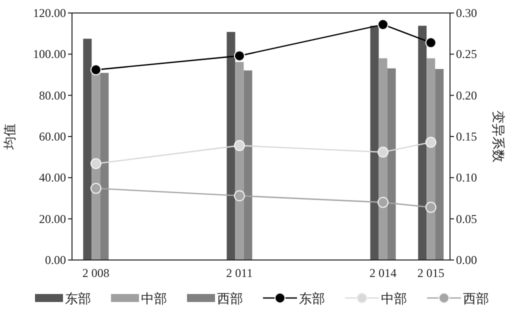  I want to click on y2-tick-label: 0.10, so click(466, 177).